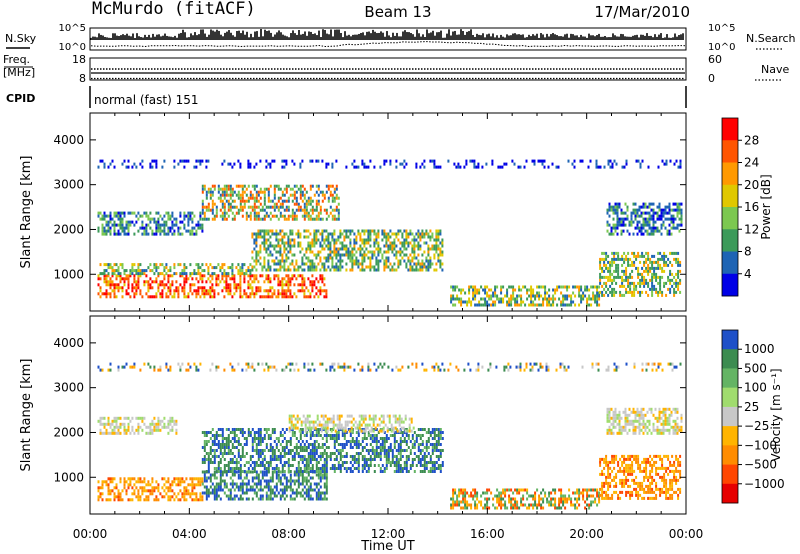  I want to click on colorbar-block, so click(730, 263).